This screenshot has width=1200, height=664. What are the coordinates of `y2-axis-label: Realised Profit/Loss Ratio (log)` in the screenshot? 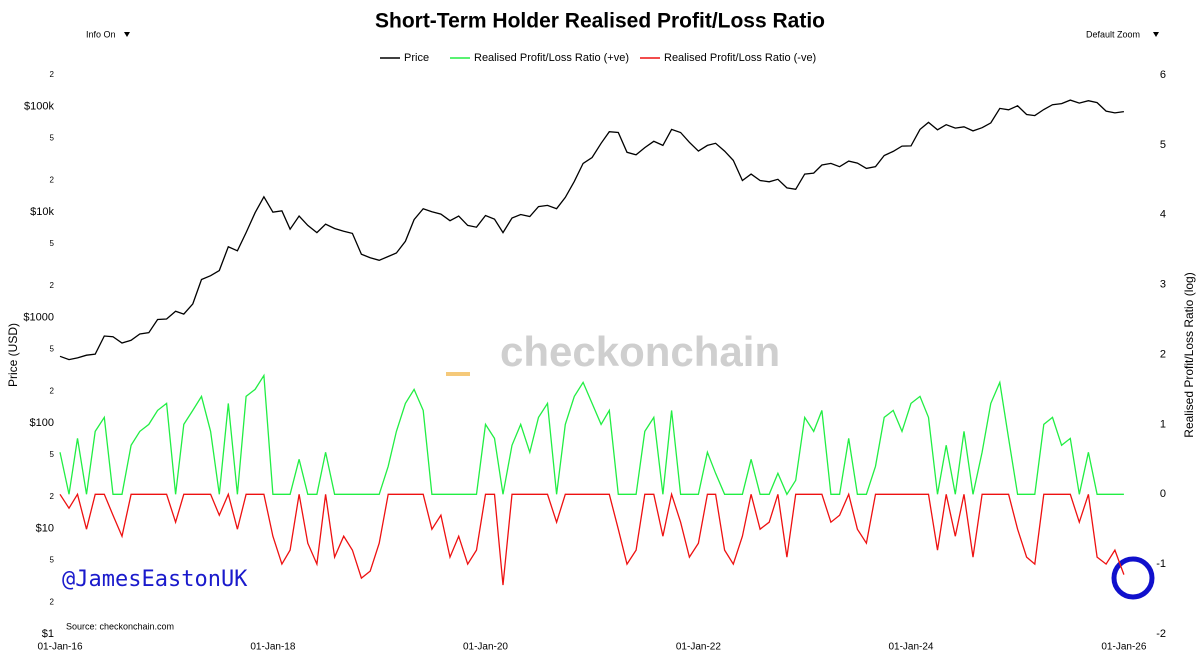 It's located at (1189, 354).